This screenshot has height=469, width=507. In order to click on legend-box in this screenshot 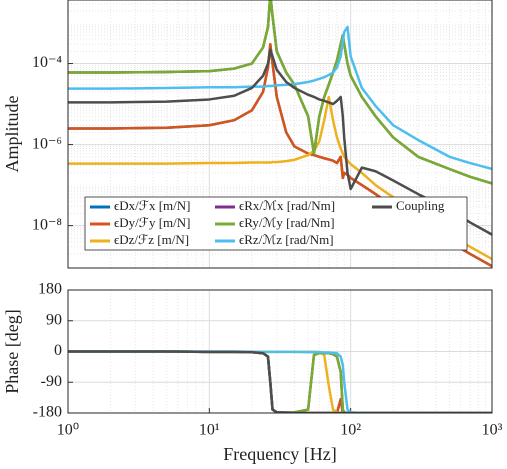, I will do `click(276, 223)`.